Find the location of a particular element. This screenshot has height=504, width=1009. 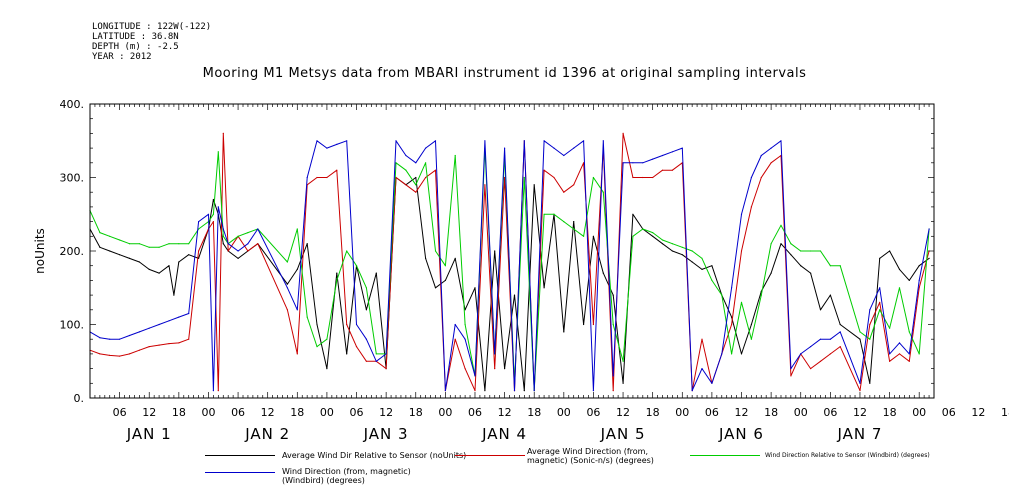

y-tick-label: 300. is located at coordinates (72, 178).